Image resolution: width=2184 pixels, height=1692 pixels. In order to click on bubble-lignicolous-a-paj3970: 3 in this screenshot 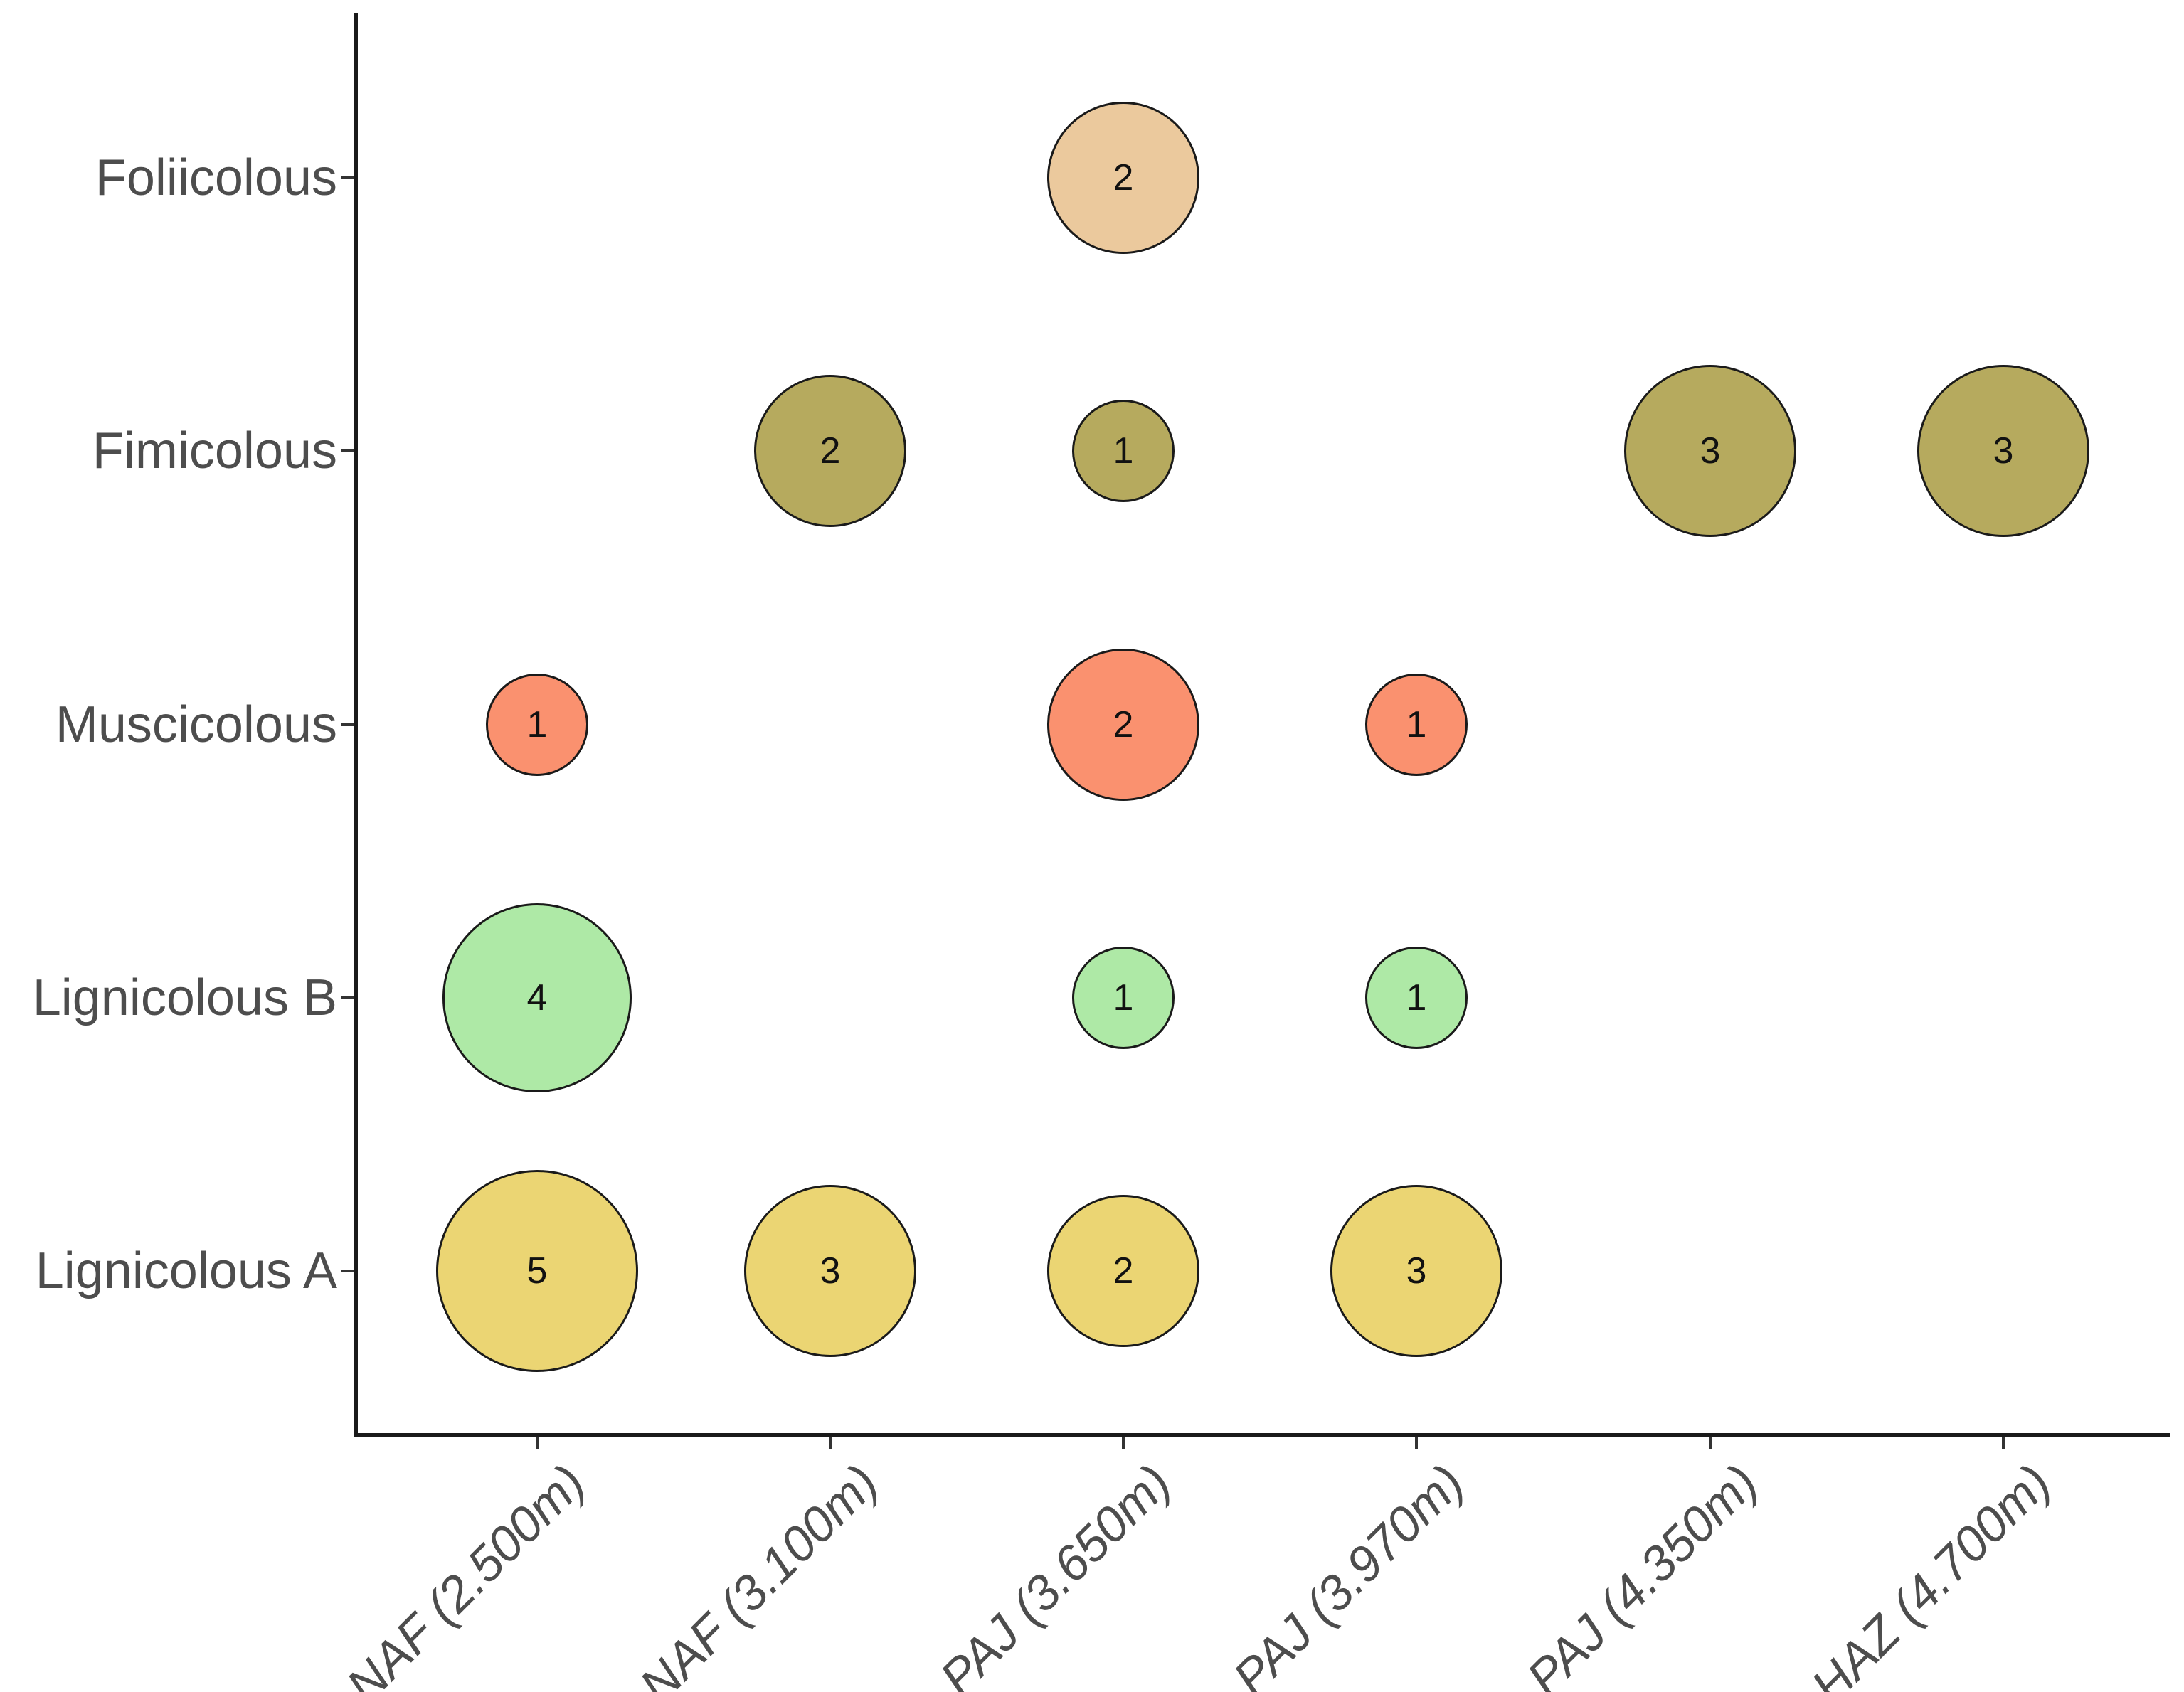, I will do `click(1416, 1271)`.